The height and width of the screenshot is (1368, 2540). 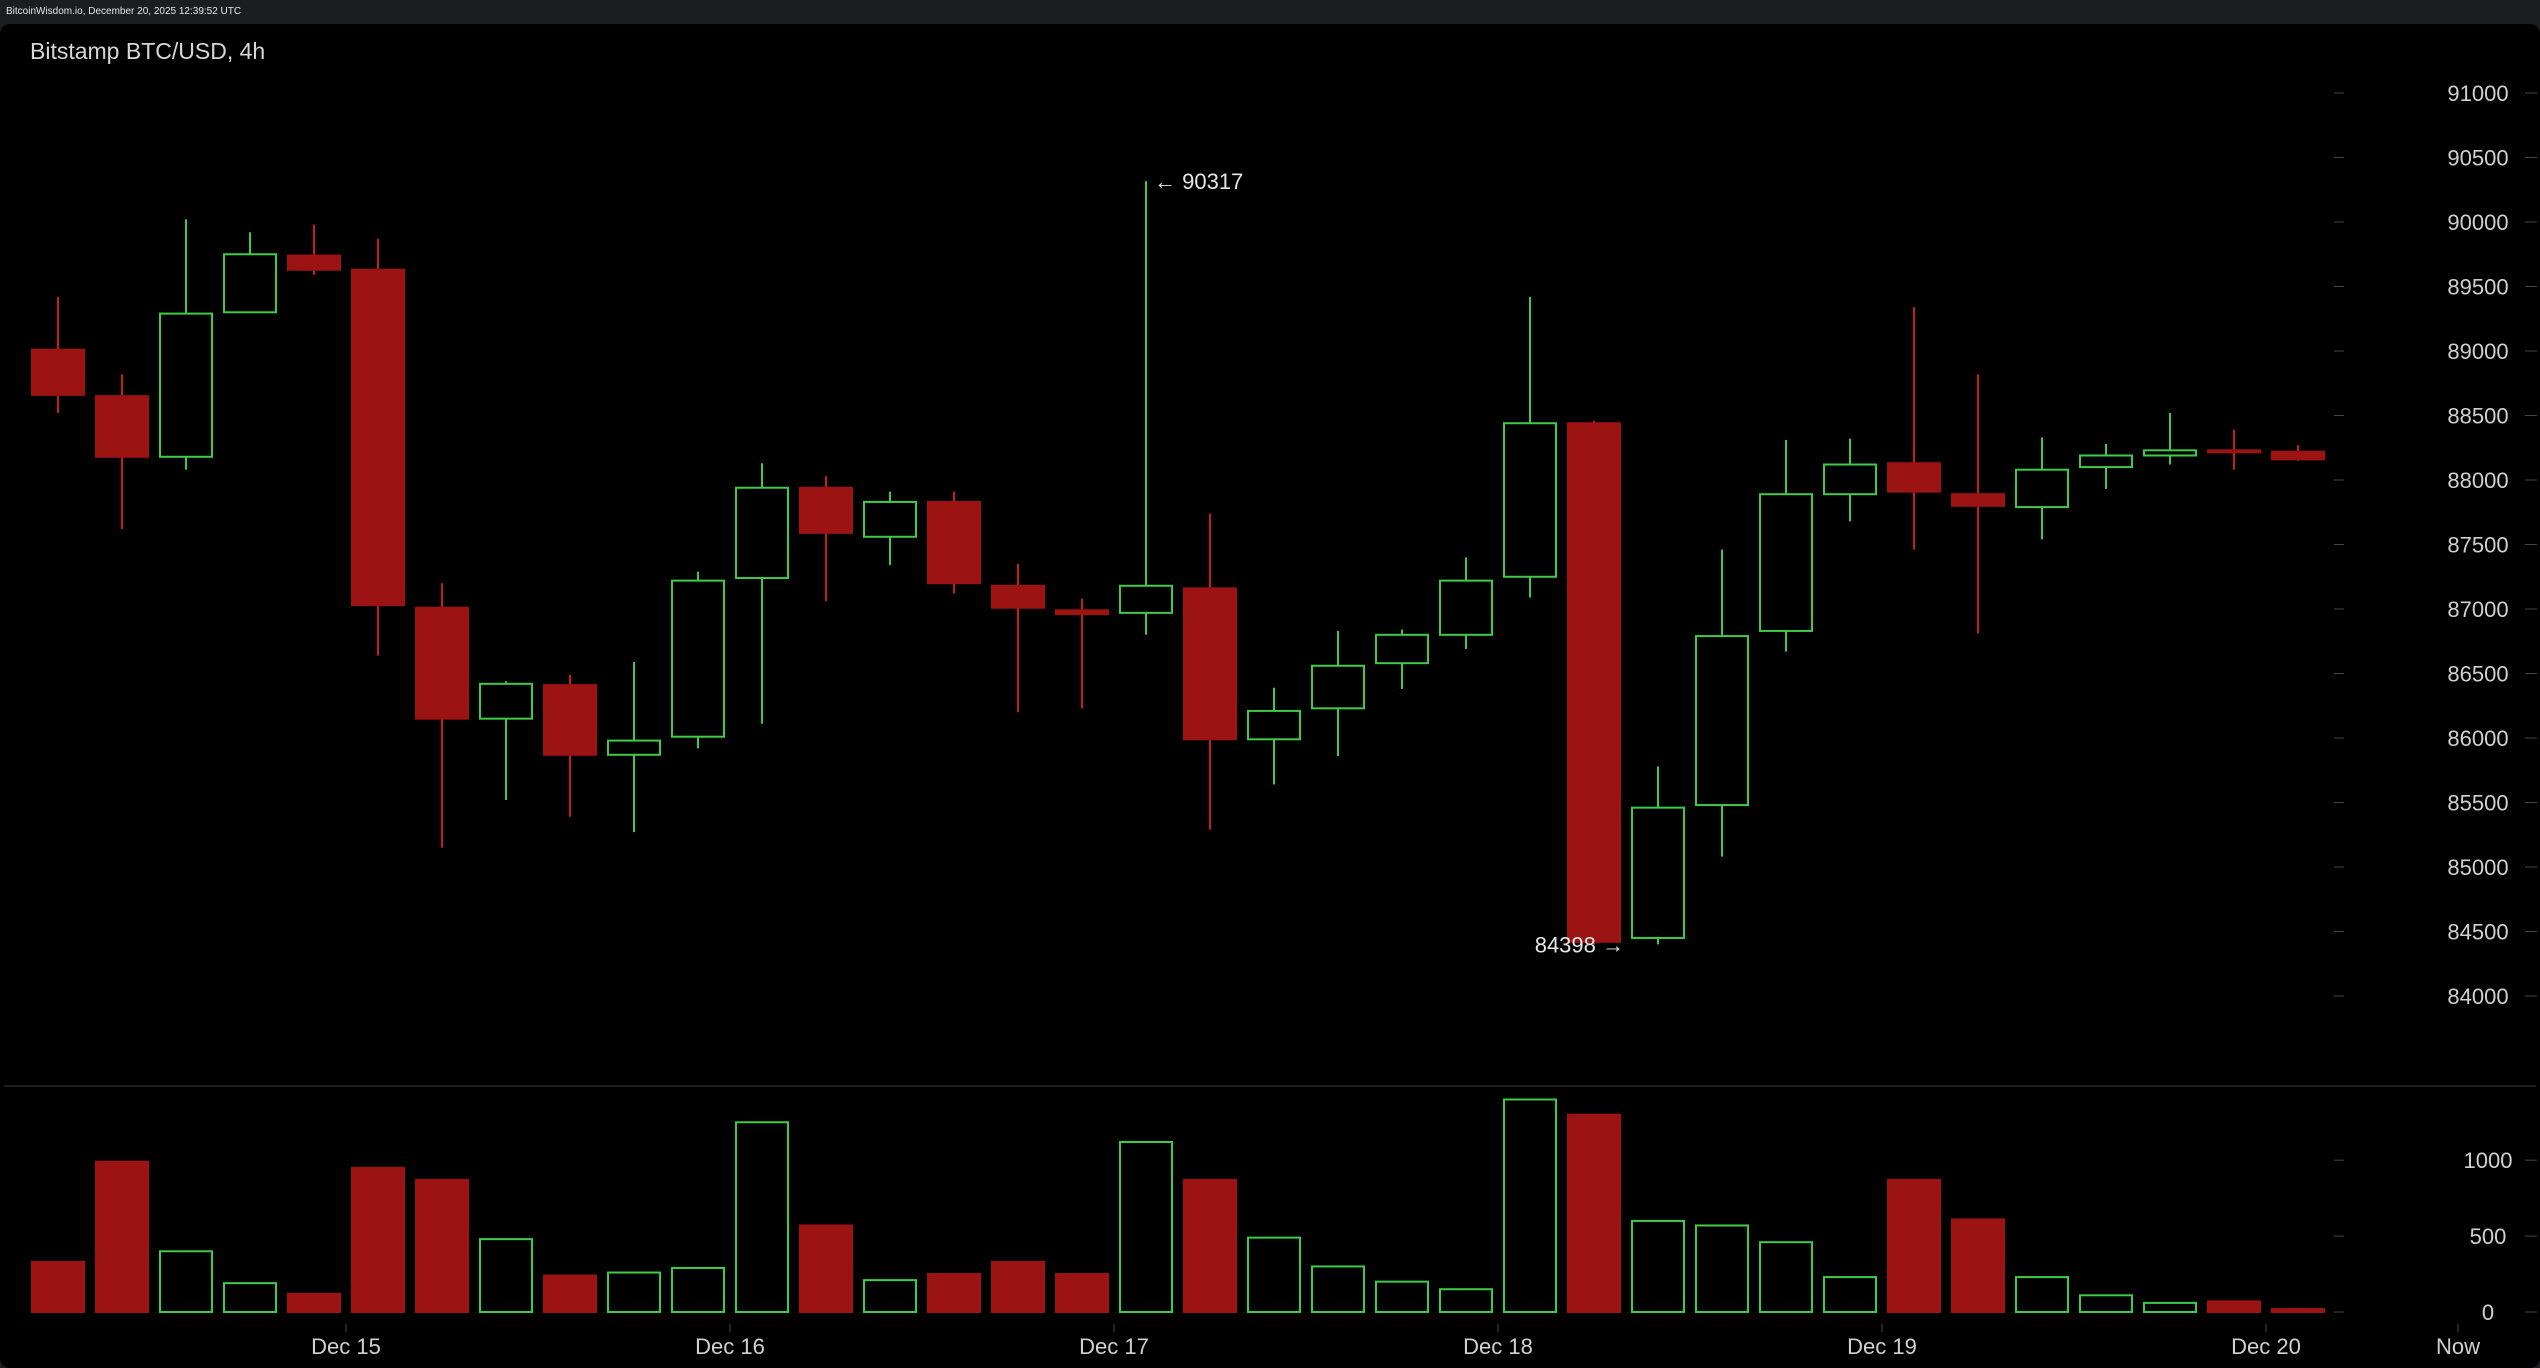 What do you see at coordinates (2477, 416) in the screenshot?
I see `price-tick-label: 88500` at bounding box center [2477, 416].